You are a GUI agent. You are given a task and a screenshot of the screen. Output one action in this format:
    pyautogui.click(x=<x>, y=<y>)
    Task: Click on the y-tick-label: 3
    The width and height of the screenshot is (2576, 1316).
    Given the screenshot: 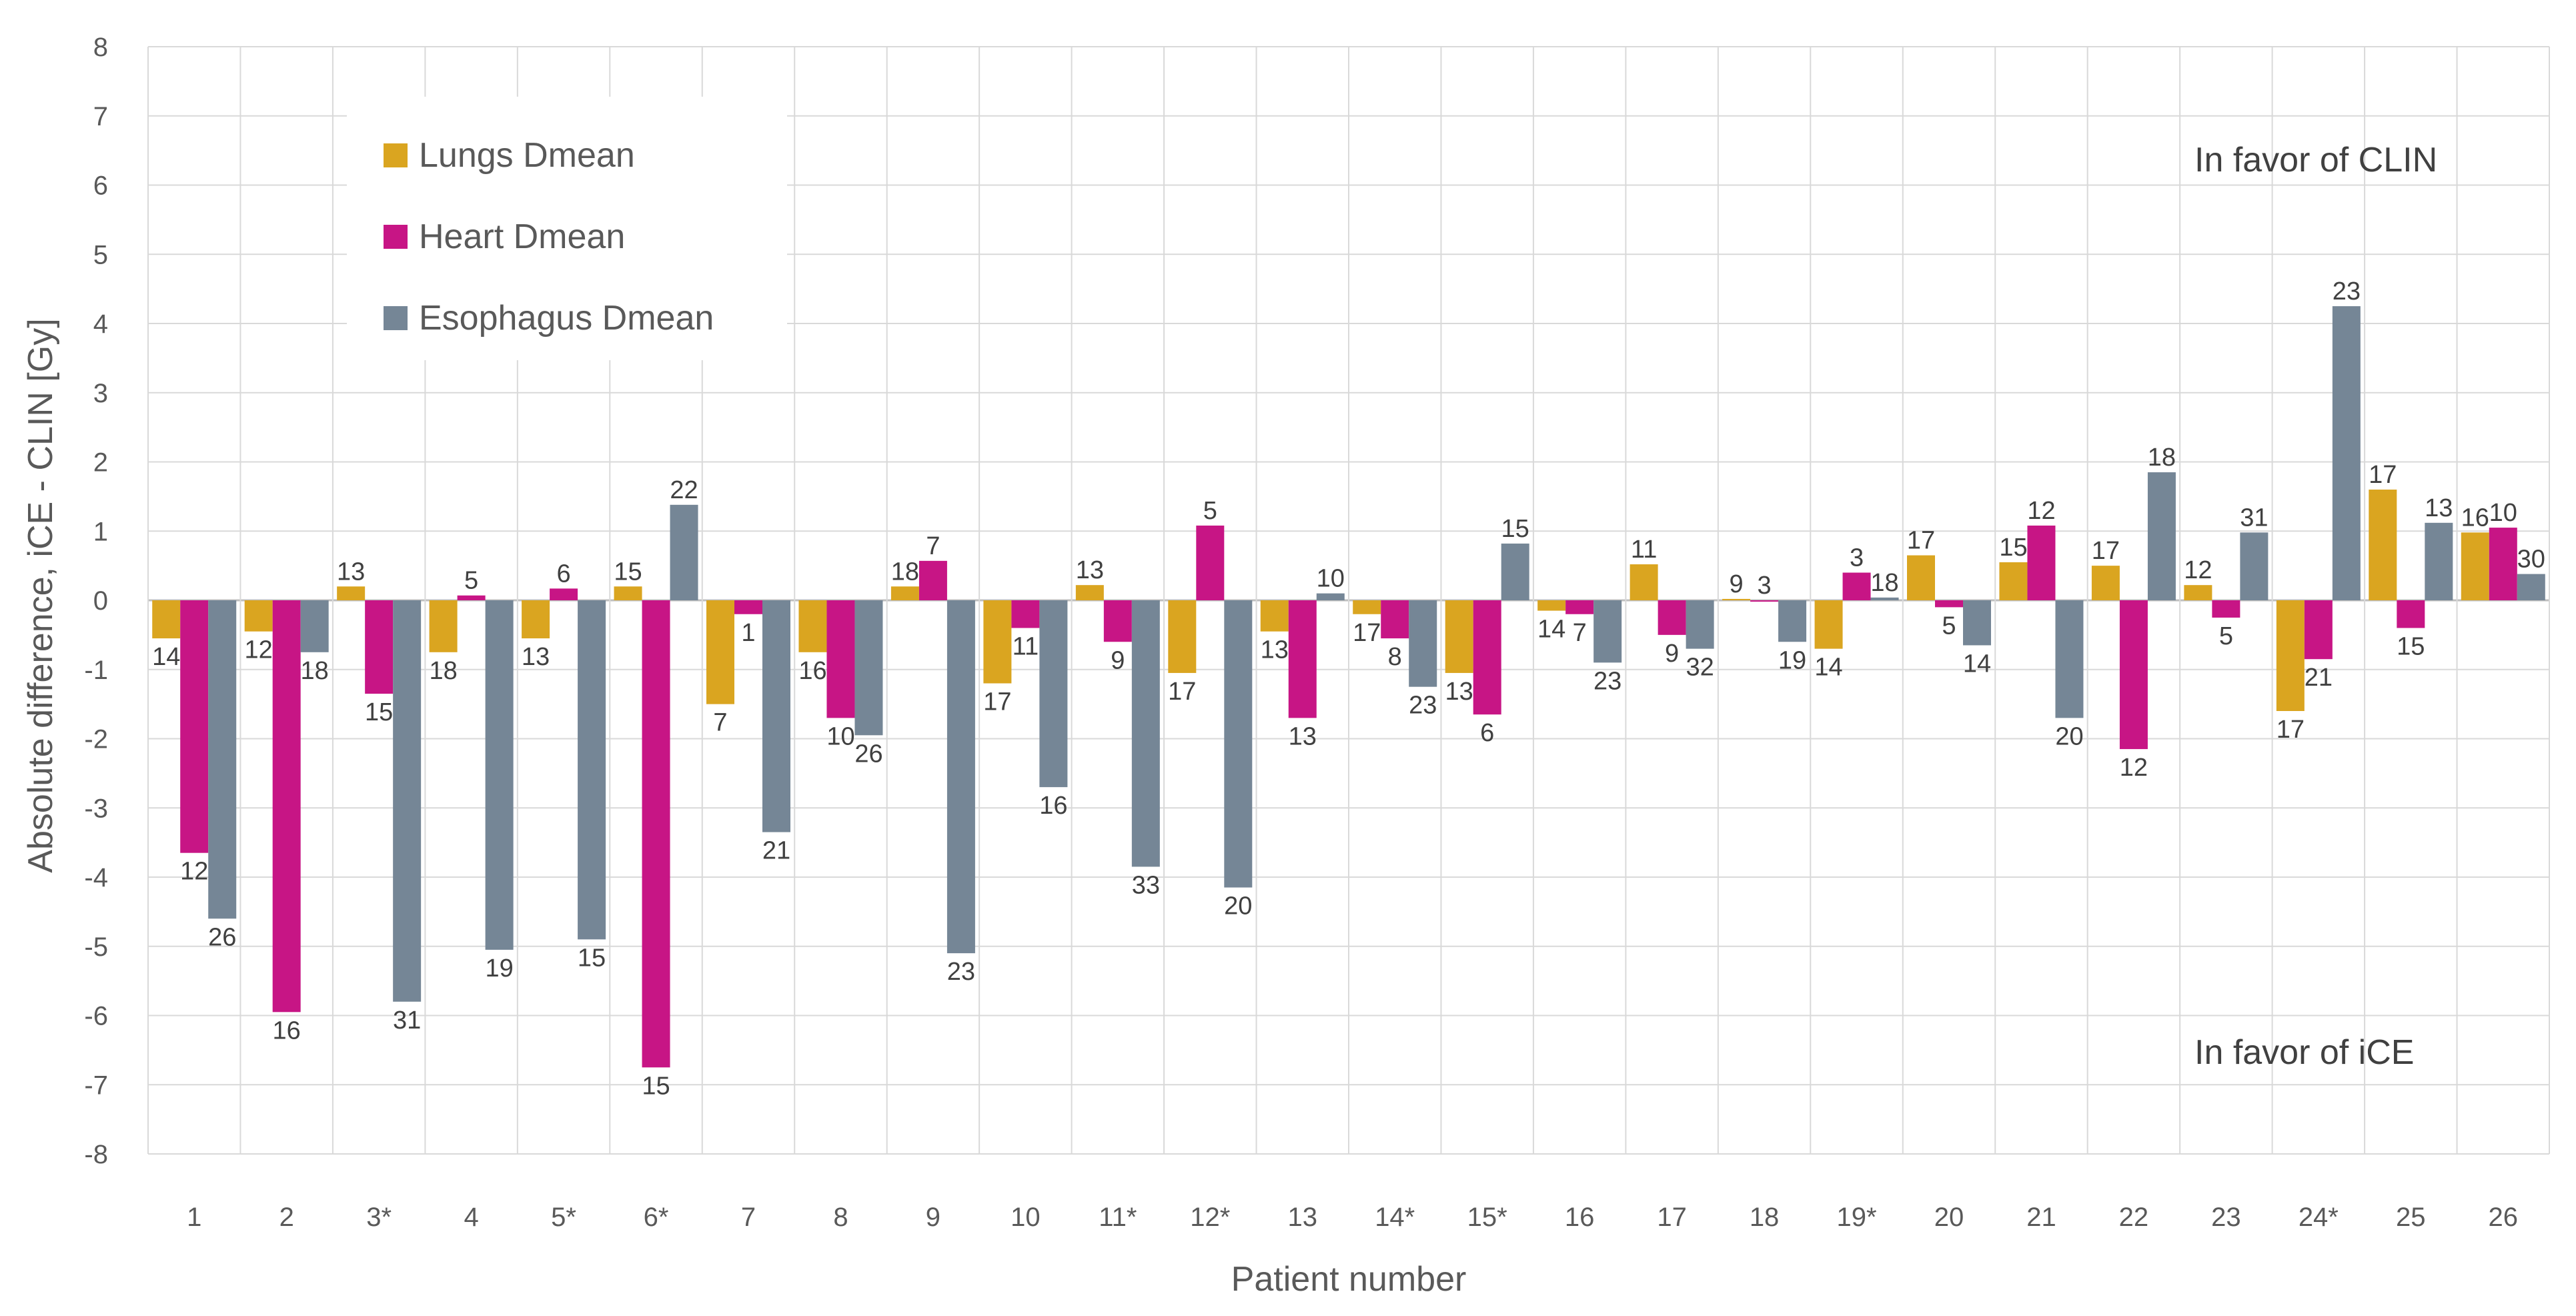 What is the action you would take?
    pyautogui.click(x=100, y=394)
    